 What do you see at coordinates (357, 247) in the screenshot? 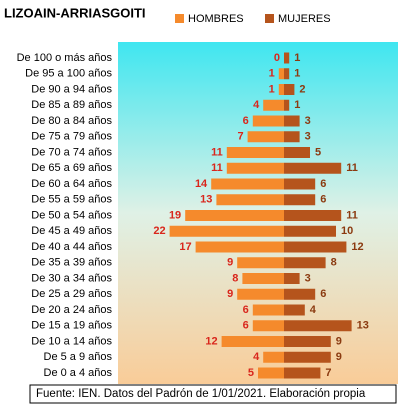
I see `value-label: 12` at bounding box center [357, 247].